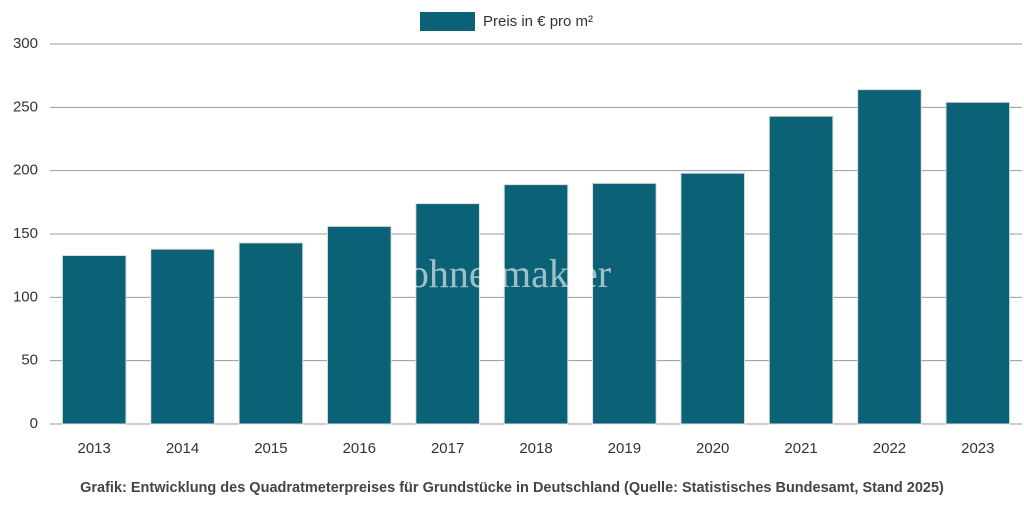  I want to click on x-tick-label: 2022, so click(889, 448).